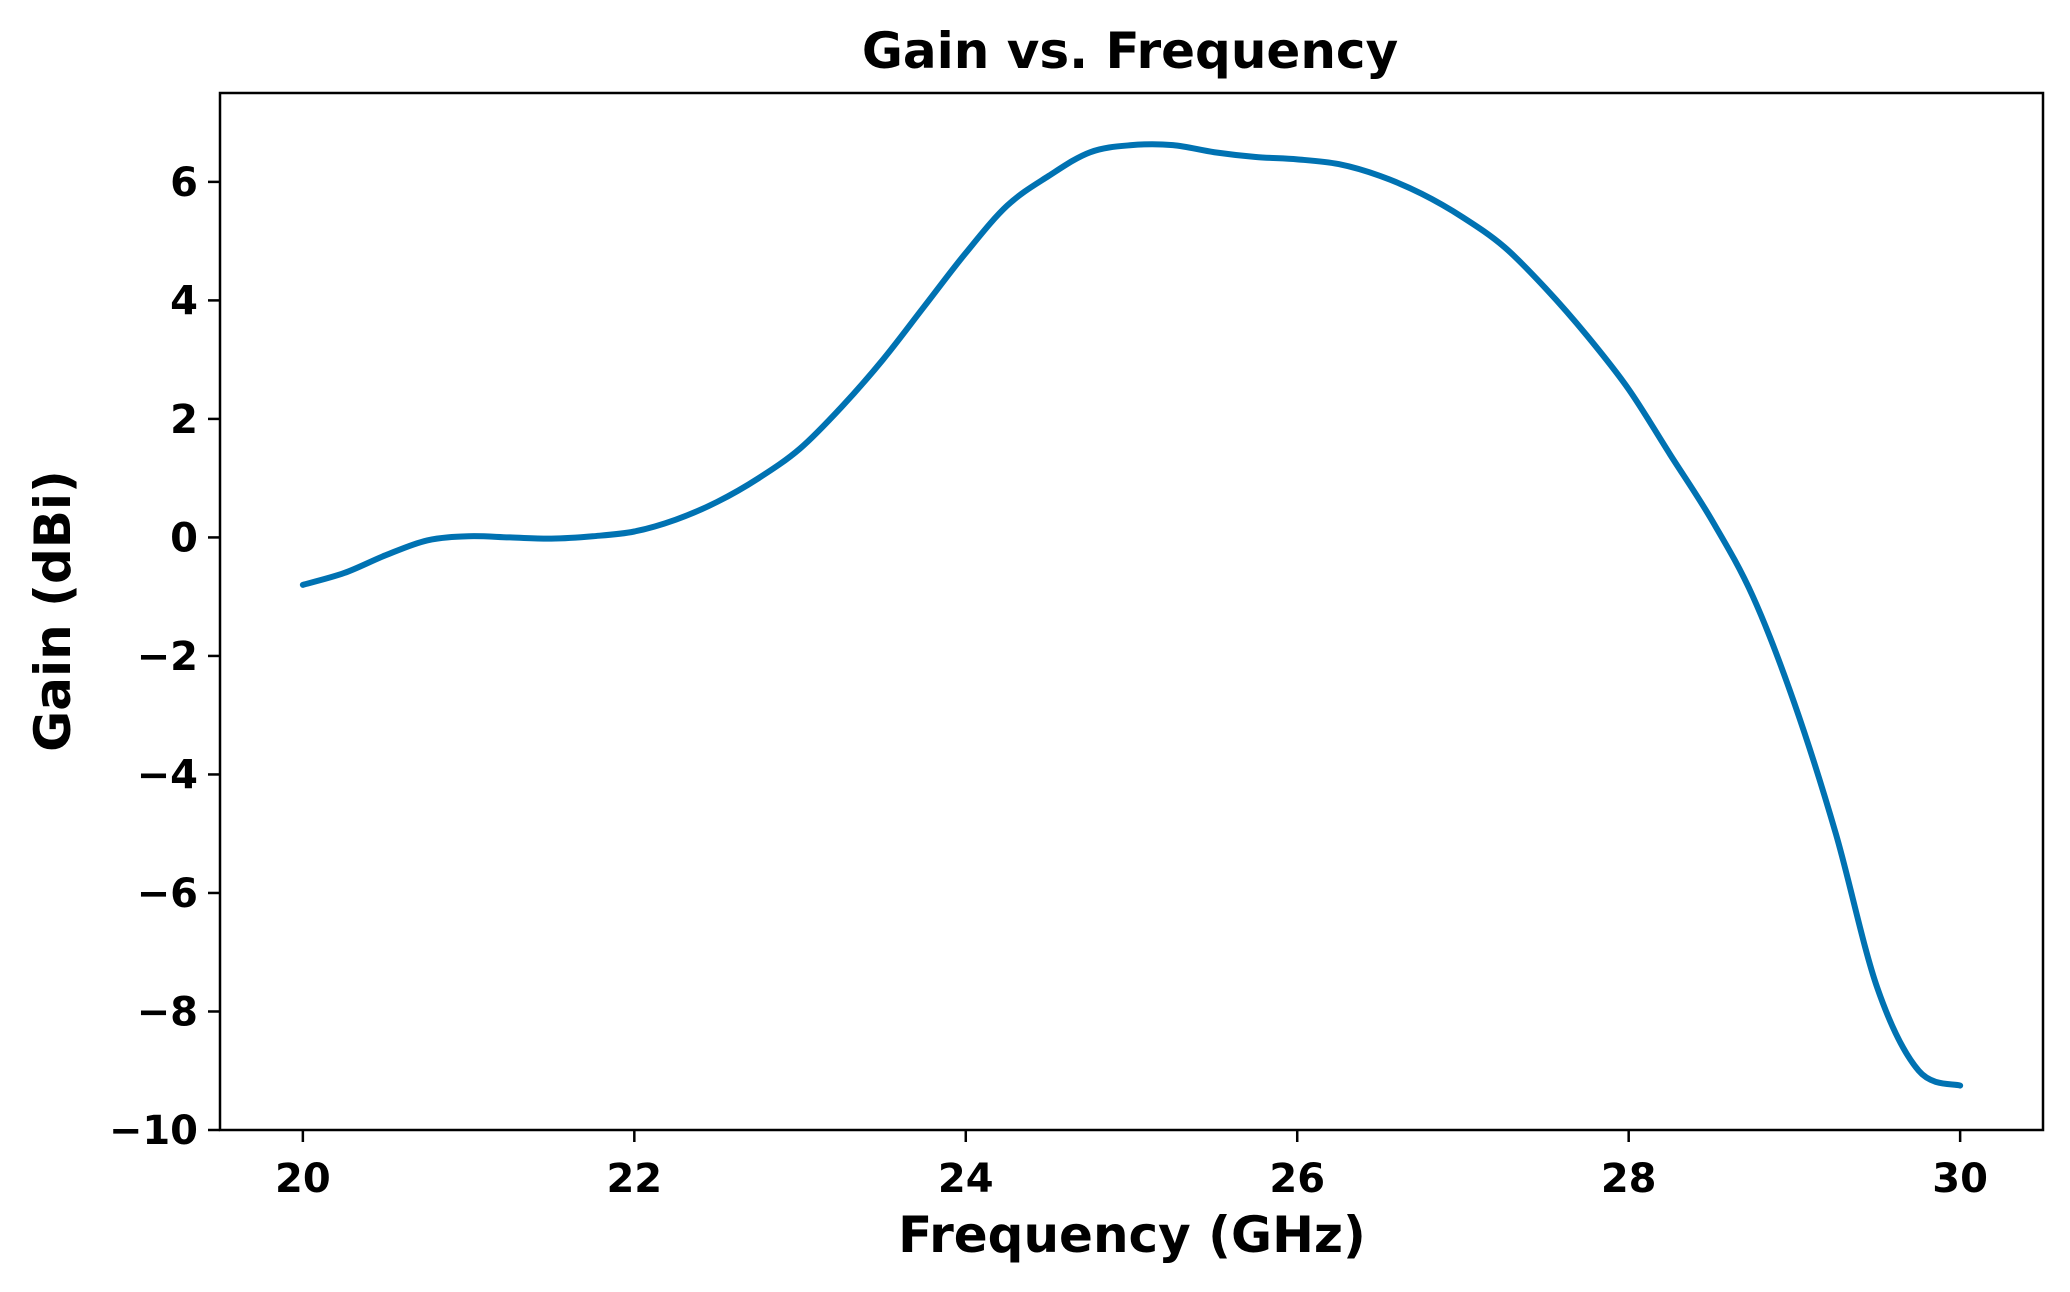 The image size is (2070, 1292). I want to click on y-tick-label: −10, so click(153, 1131).